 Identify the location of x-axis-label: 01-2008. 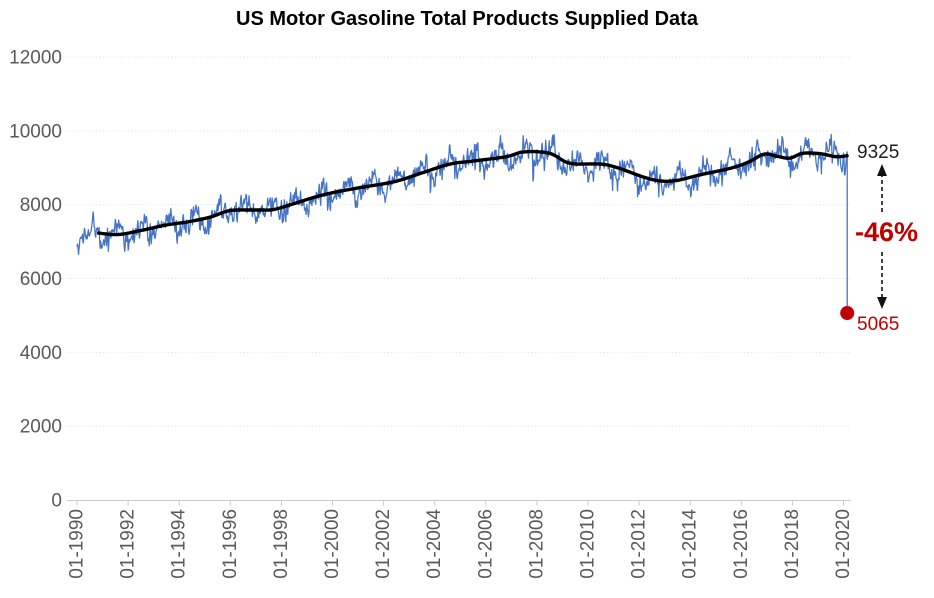
(536, 544).